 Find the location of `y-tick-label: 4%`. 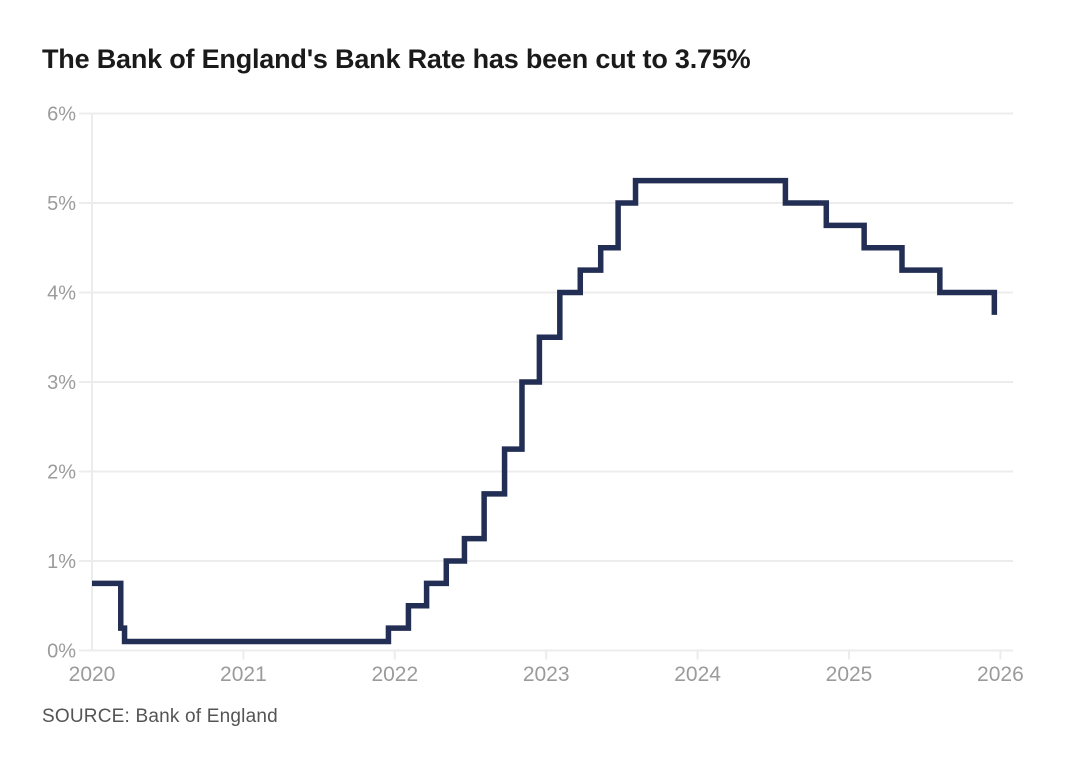

y-tick-label: 4% is located at coordinates (61, 294).